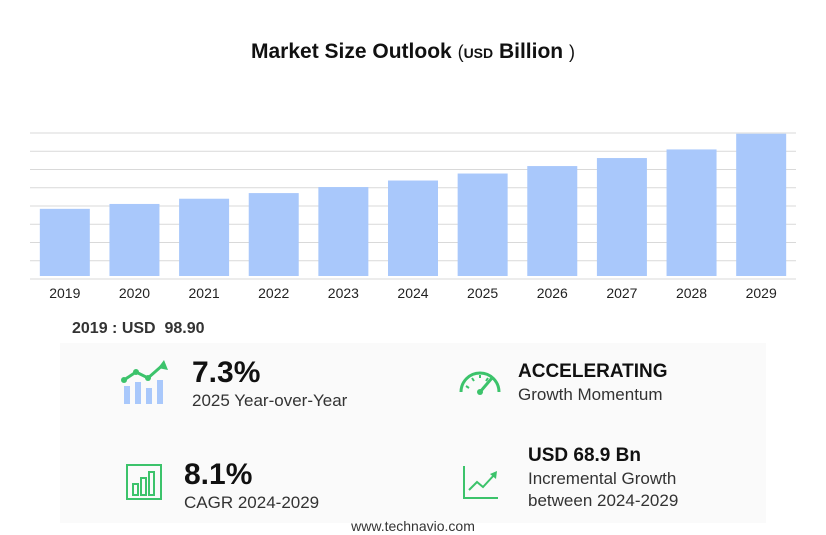  I want to click on incremental-value: USD 68.9 Bn, so click(584, 455).